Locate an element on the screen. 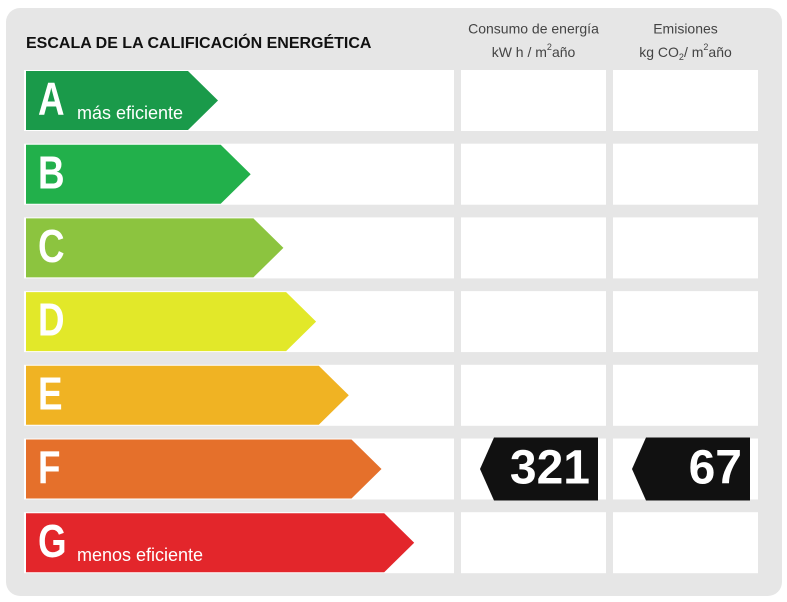 Image resolution: width=787 pixels, height=602 pixels. column-unit: kW h / m2​año is located at coordinates (534, 50).